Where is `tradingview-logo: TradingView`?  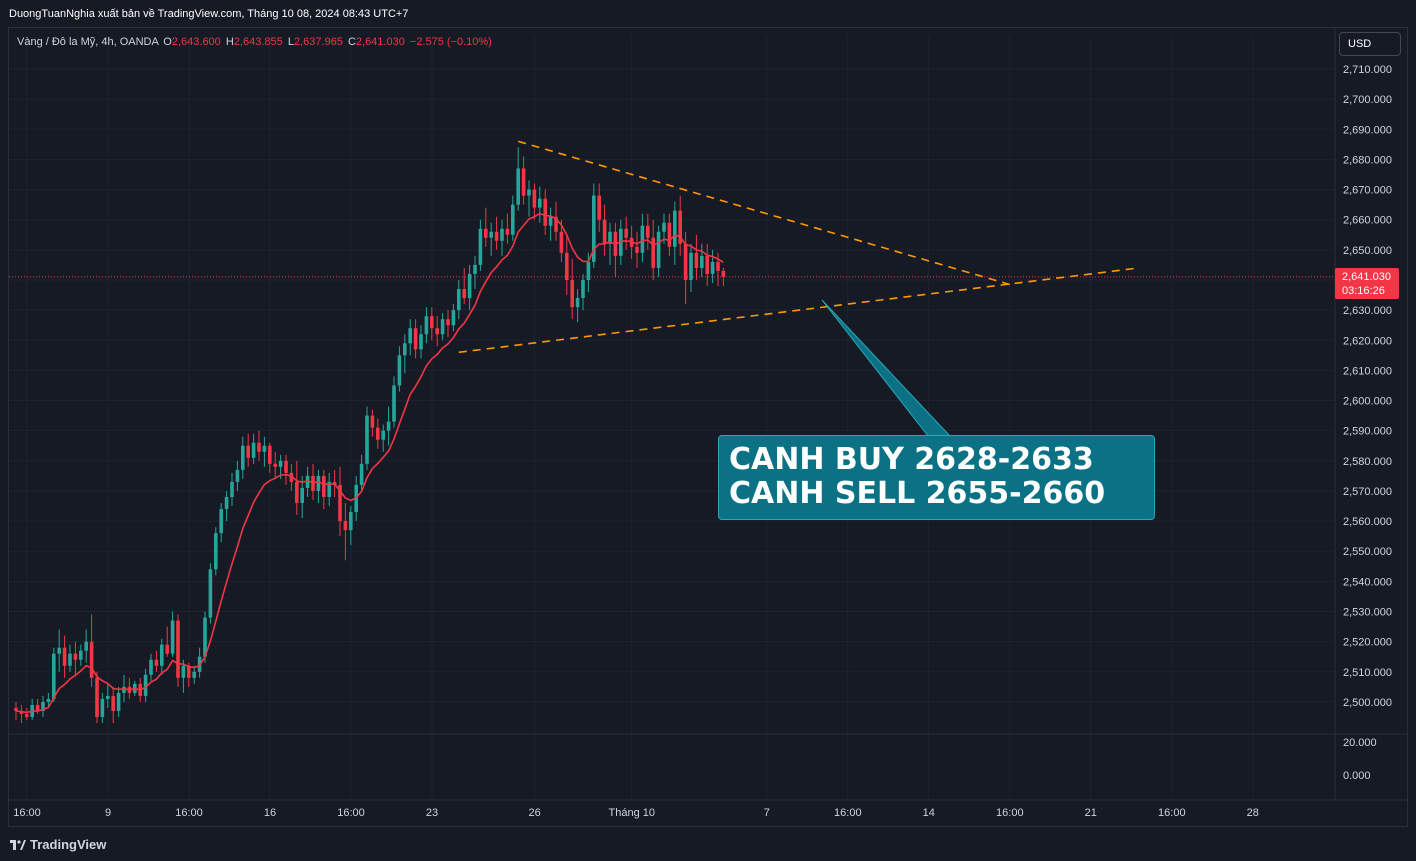 tradingview-logo: TradingView is located at coordinates (58, 844).